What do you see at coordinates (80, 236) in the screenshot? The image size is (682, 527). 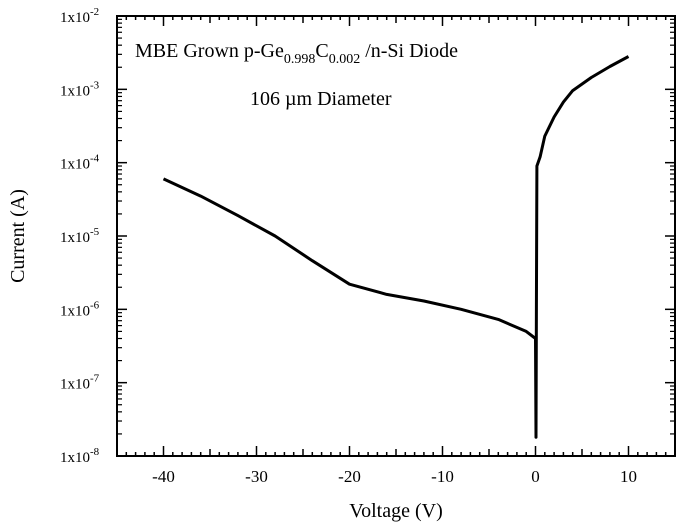 I see `y-tick-label: 1x10⁻⁵` at bounding box center [80, 236].